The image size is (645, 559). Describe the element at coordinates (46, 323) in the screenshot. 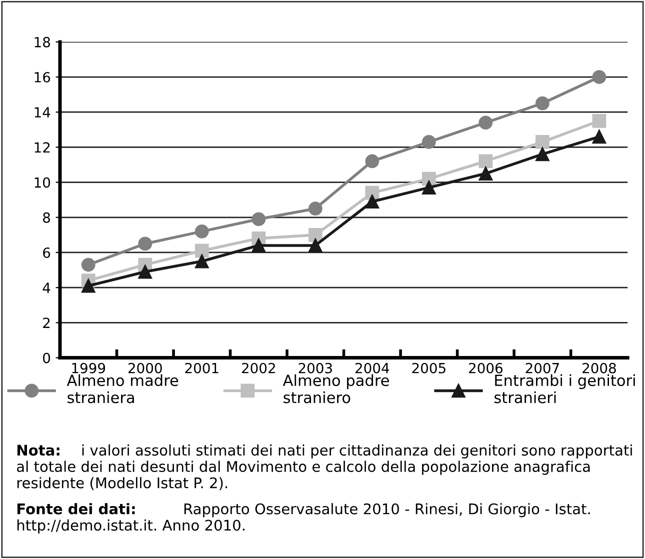

I see `y-tick-label: 2` at that location.